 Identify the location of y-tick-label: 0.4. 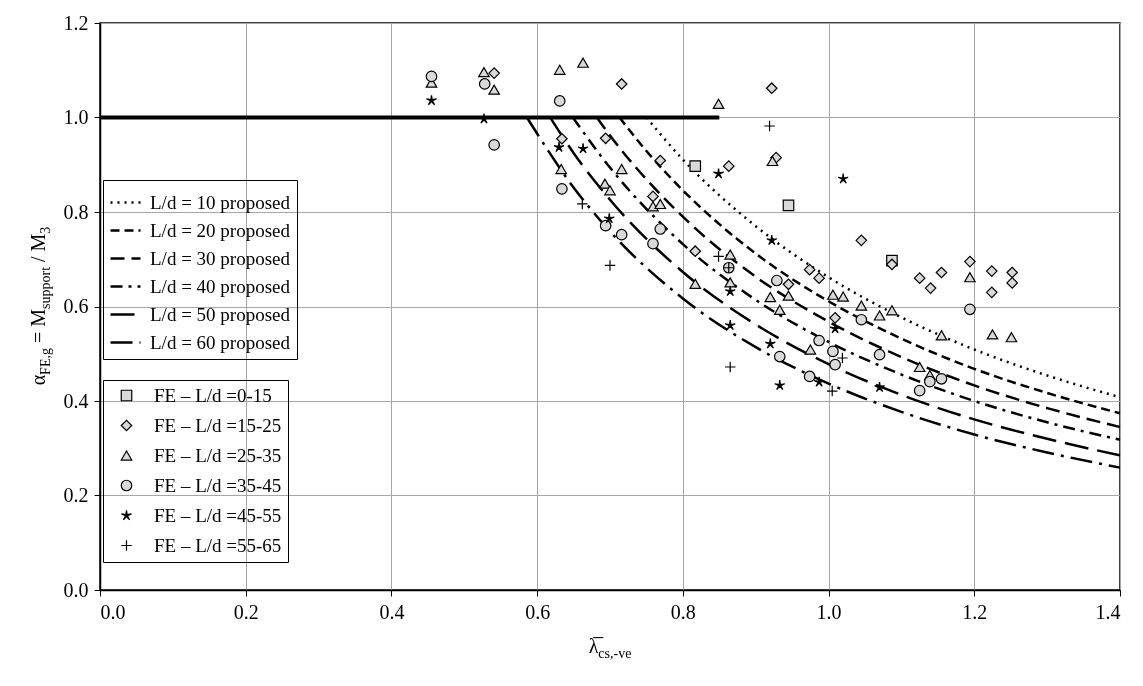
(76, 400).